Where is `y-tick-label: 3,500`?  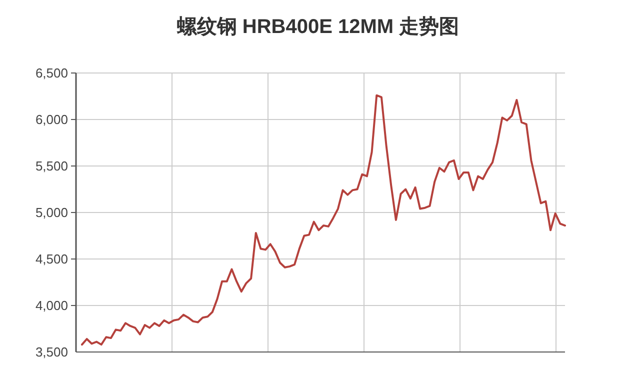 y-tick-label: 3,500 is located at coordinates (51, 352).